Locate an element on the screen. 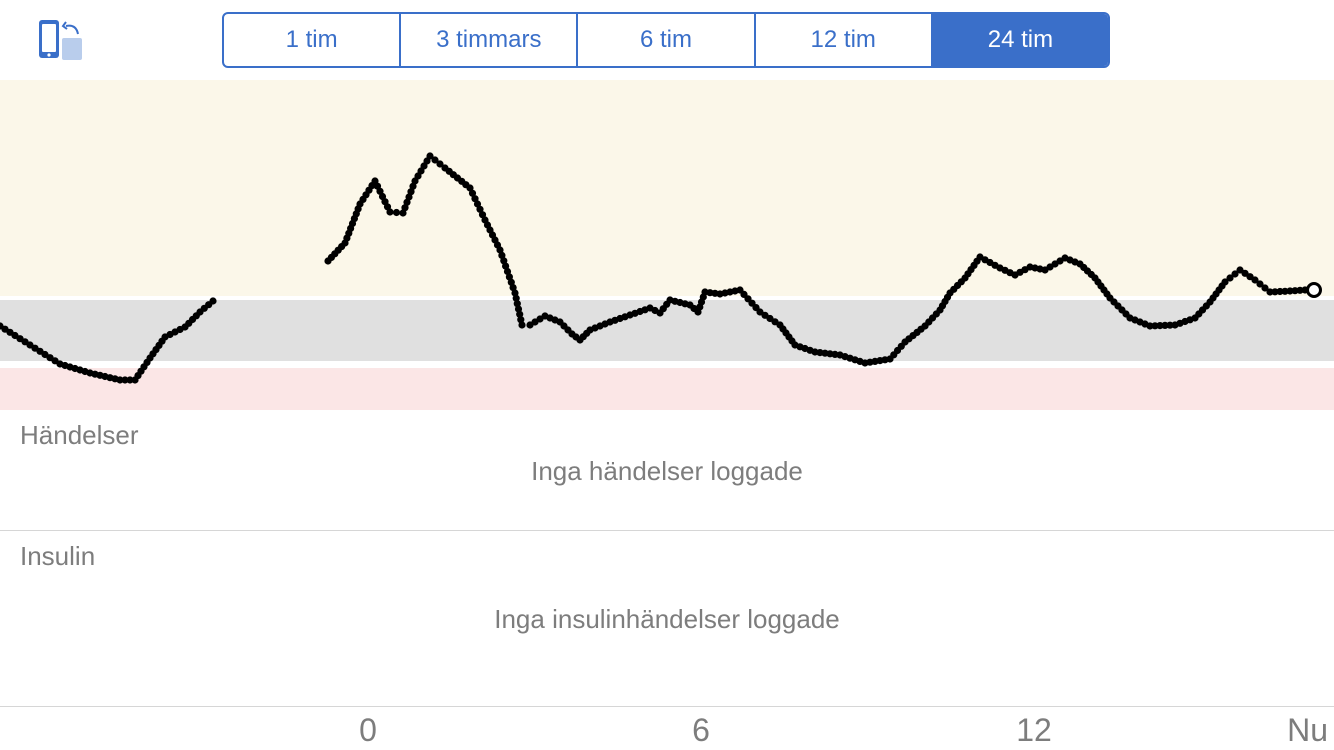  insulin-empty-message: Inga insulinhändelser loggade is located at coordinates (667, 619).